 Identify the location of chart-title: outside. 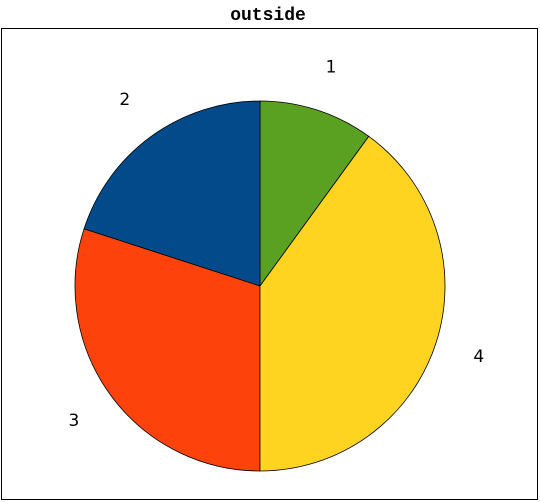
(268, 16).